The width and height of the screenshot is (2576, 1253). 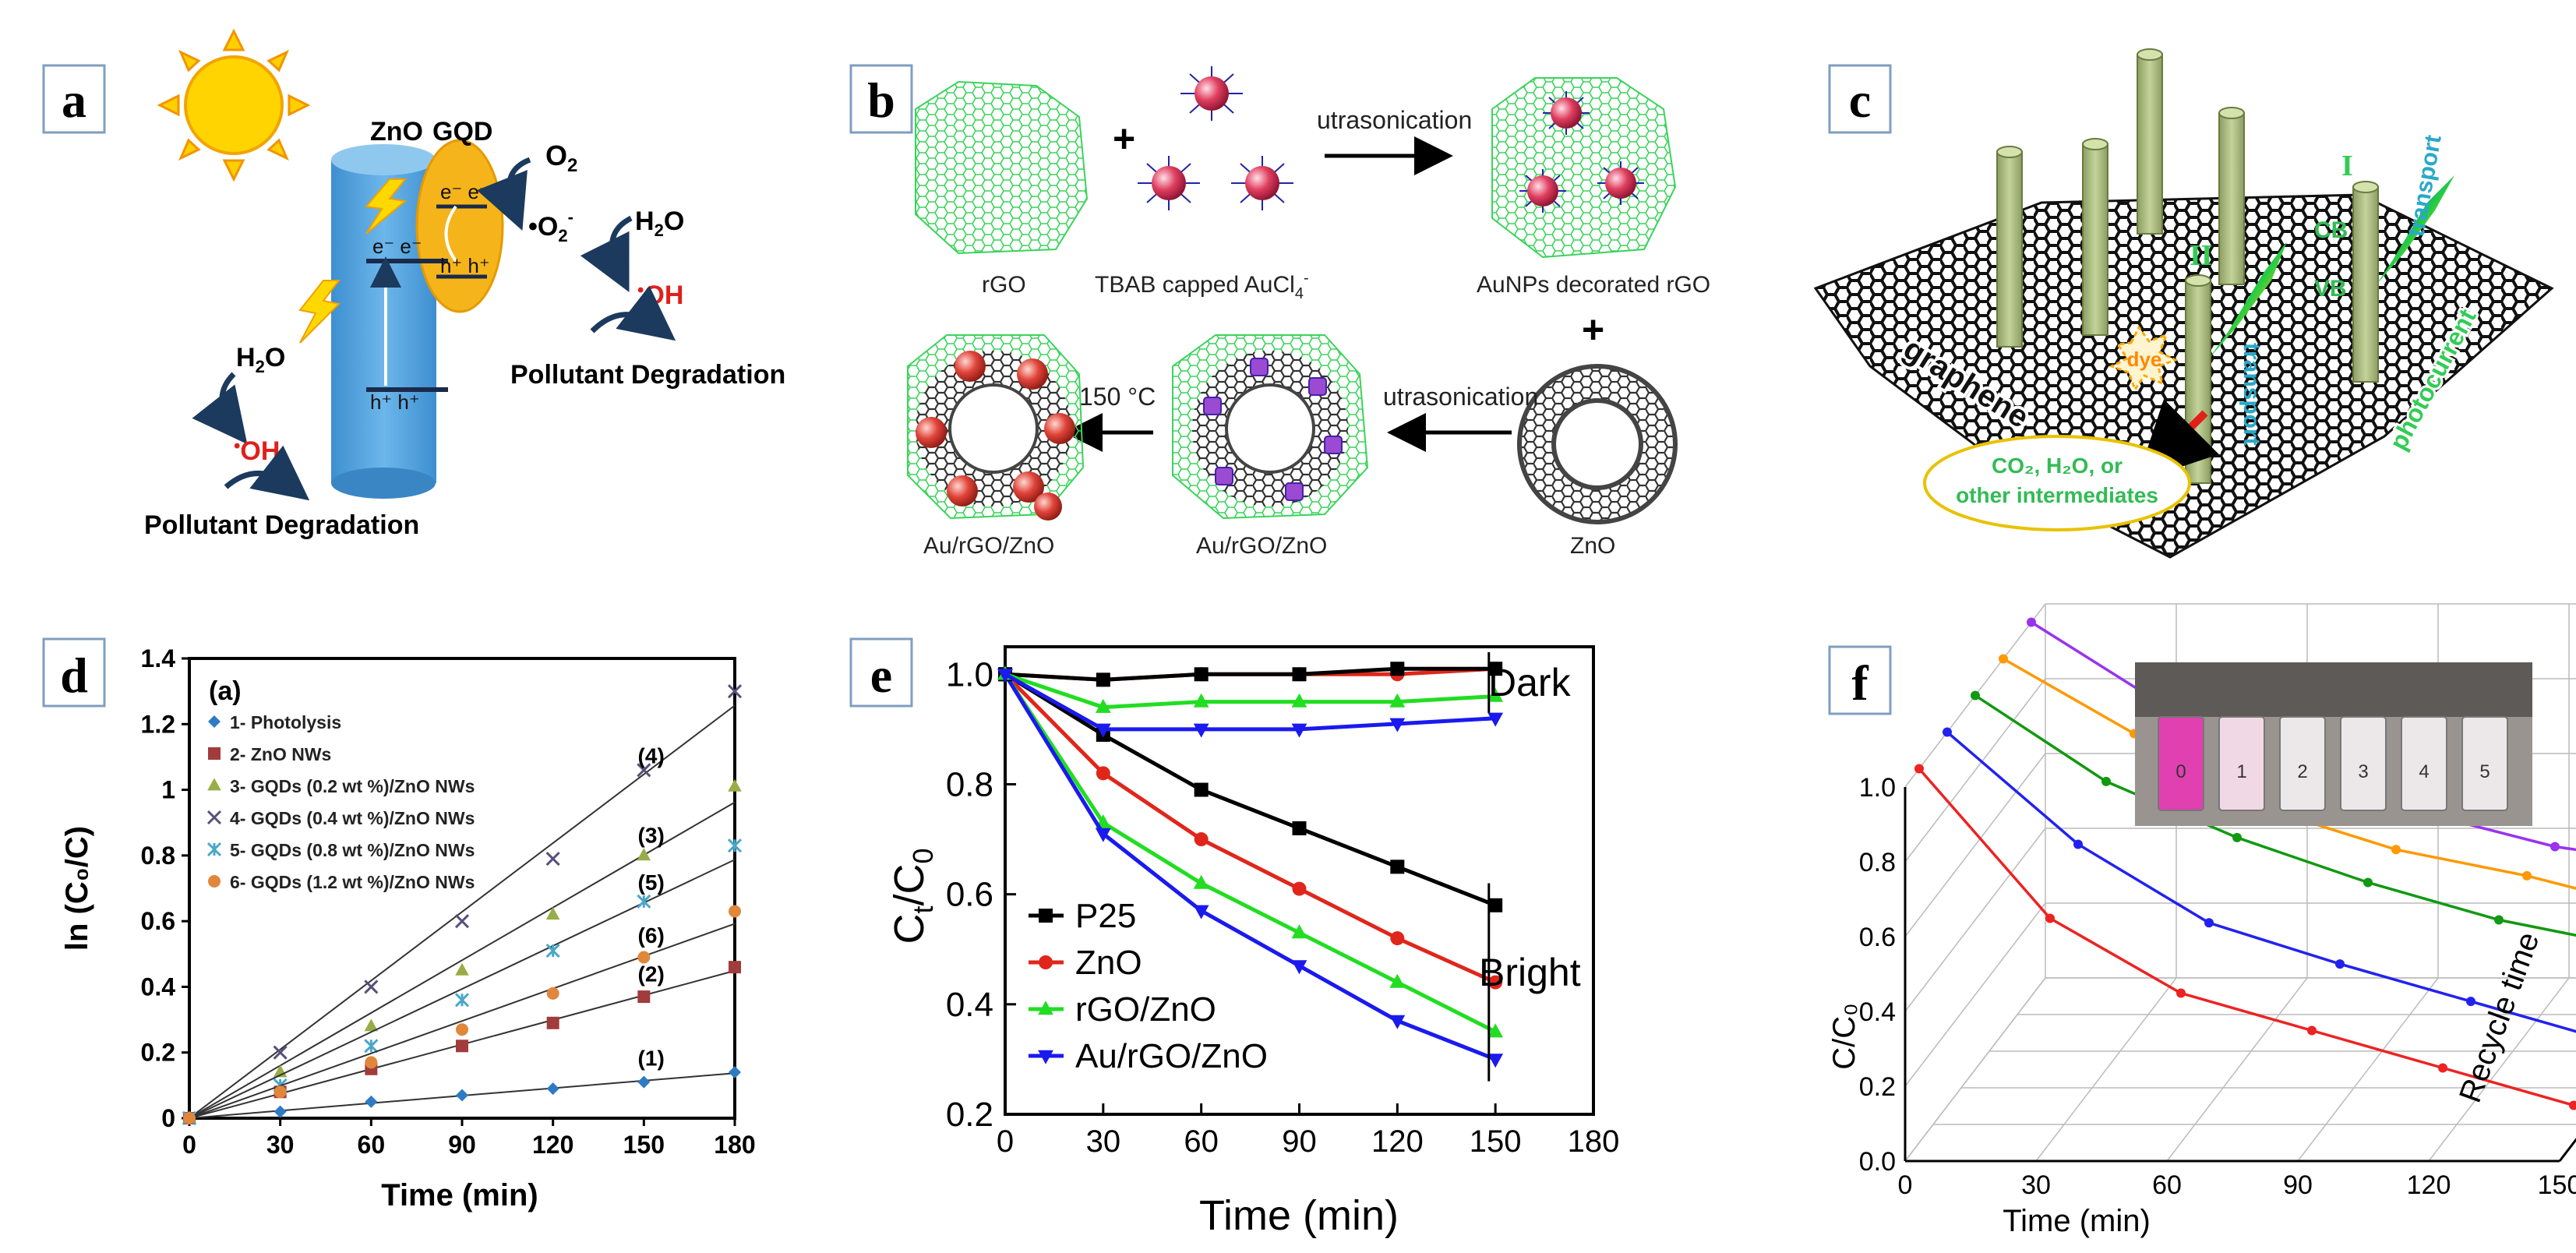 I want to click on chart-f-ztick-label: 1, so click(x=2573, y=1145).